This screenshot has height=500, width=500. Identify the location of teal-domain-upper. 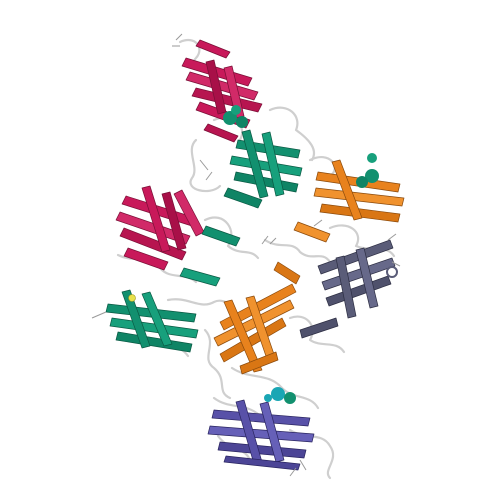
(241, 208).